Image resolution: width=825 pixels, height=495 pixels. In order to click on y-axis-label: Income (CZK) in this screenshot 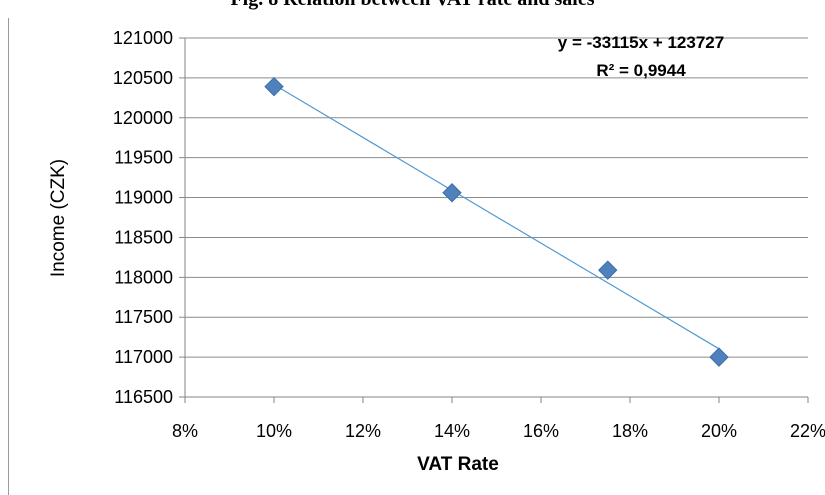, I will do `click(58, 218)`.